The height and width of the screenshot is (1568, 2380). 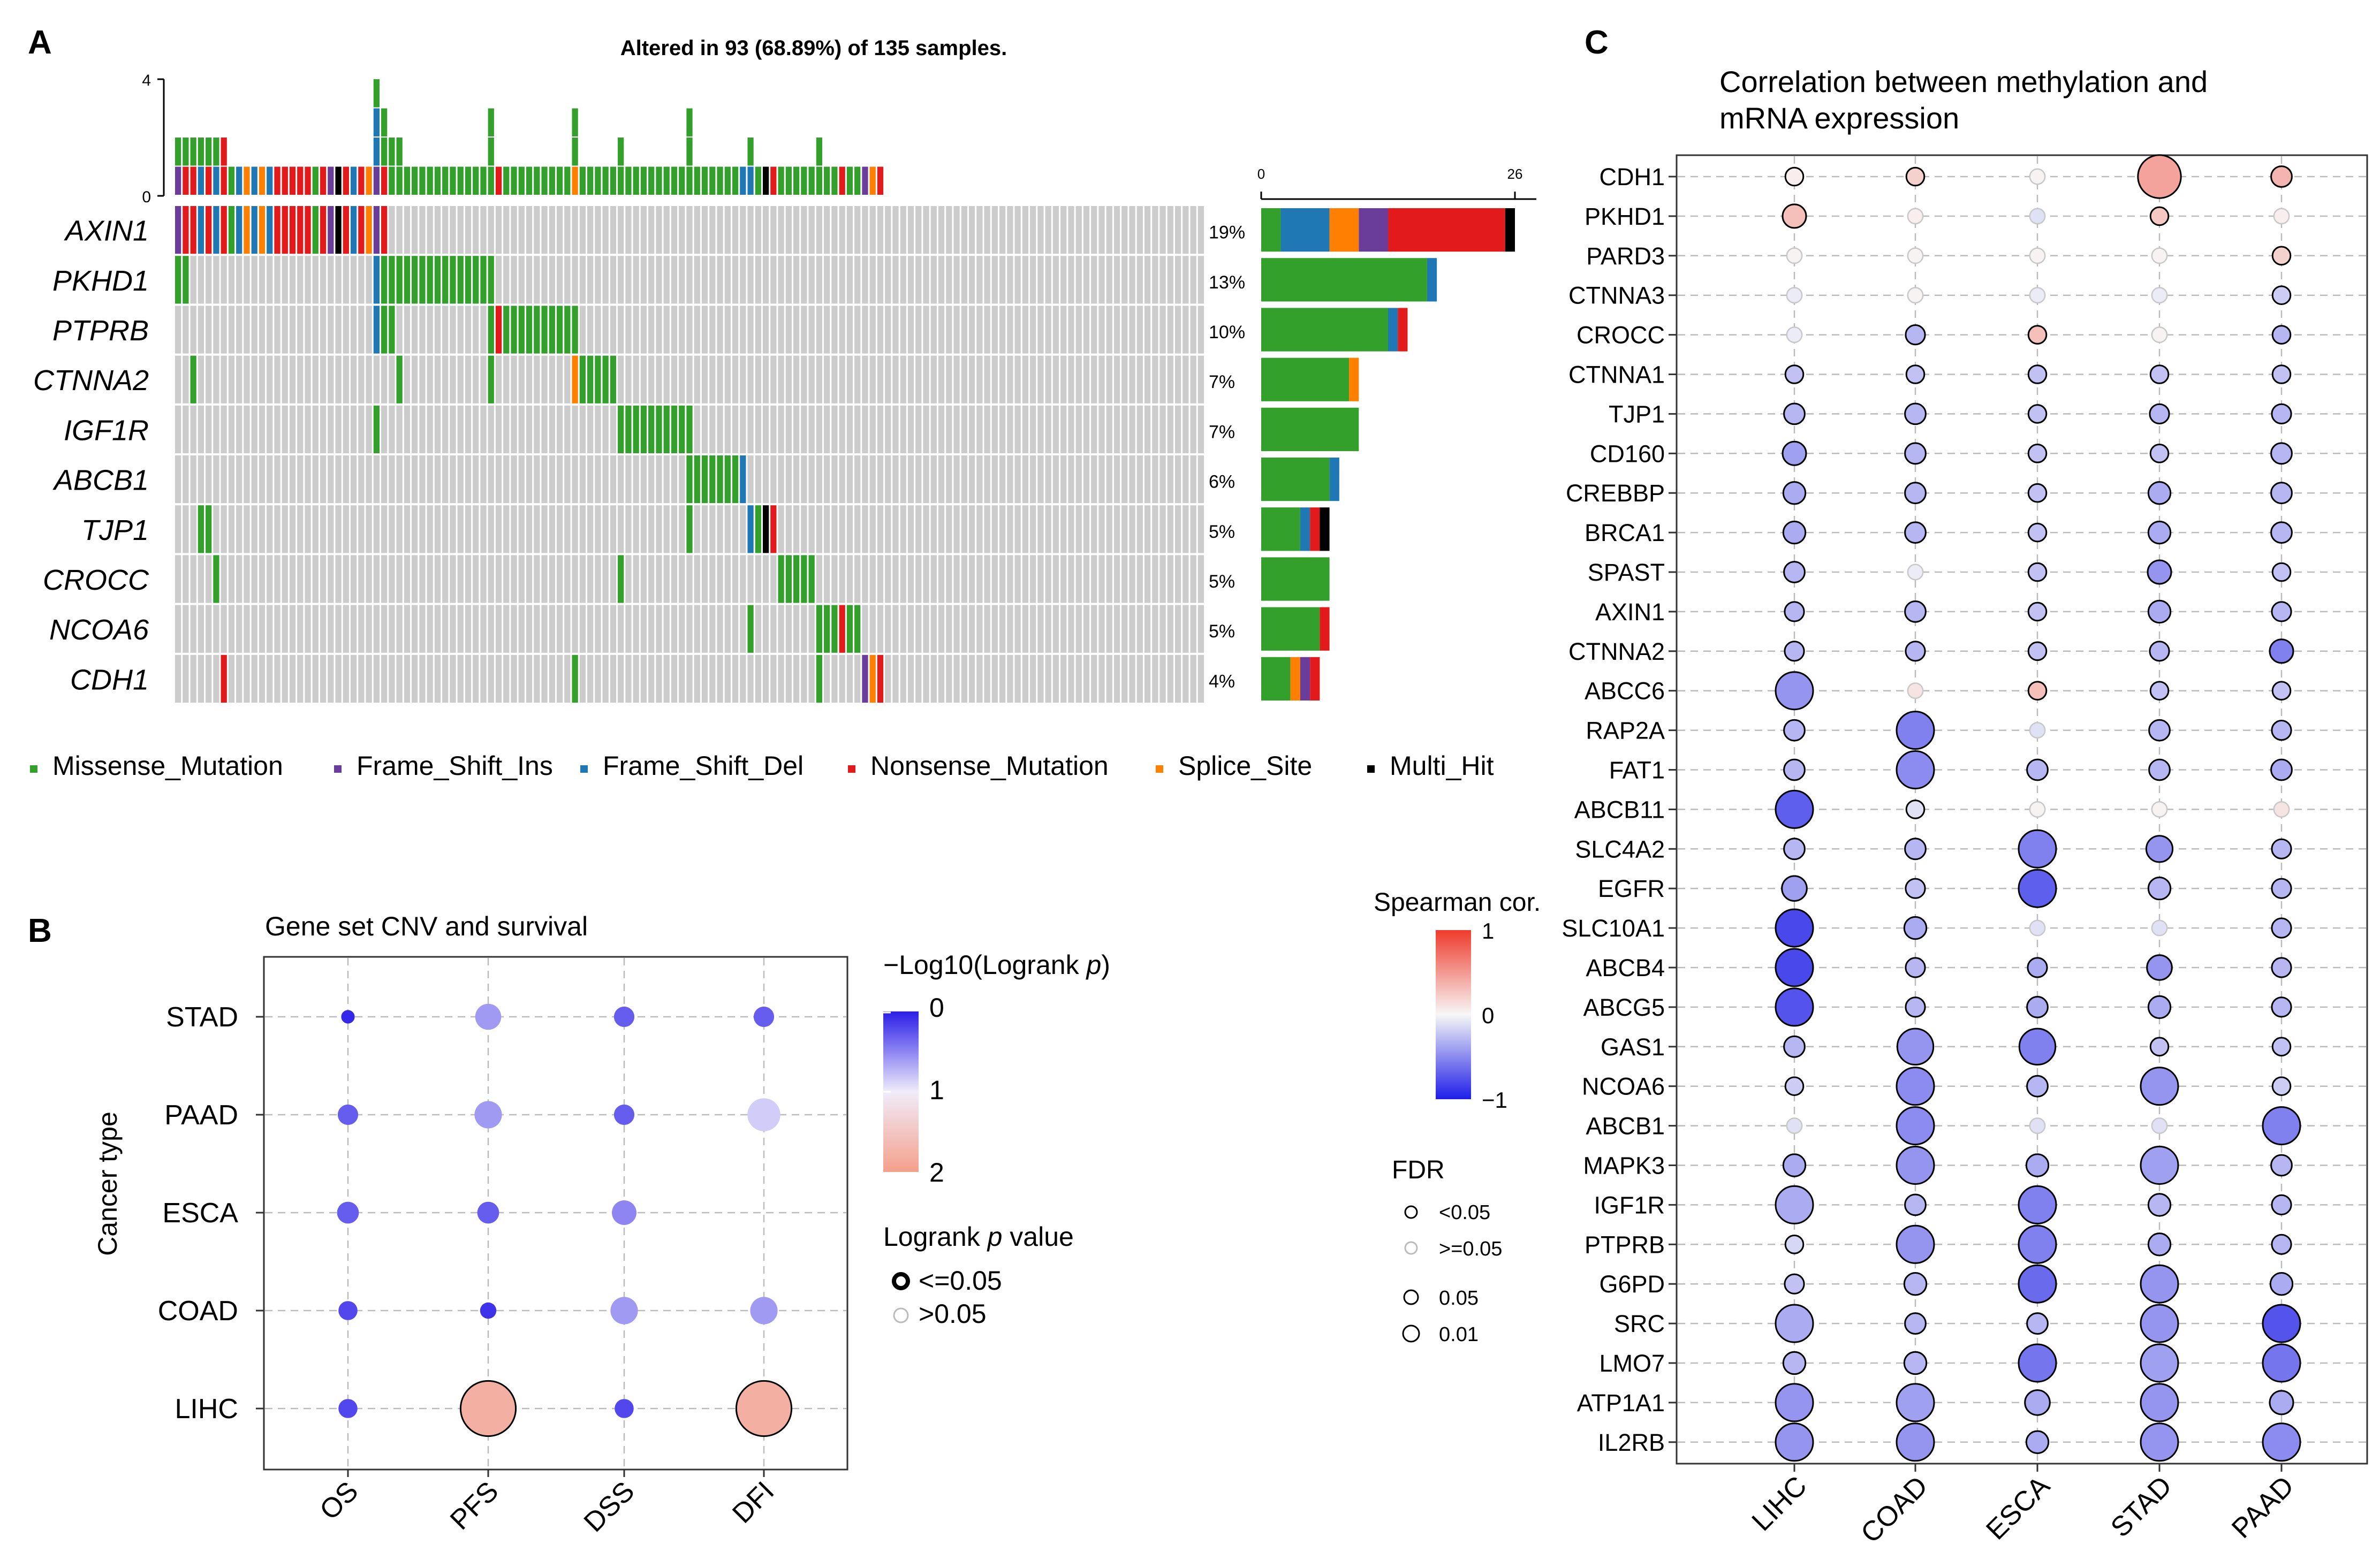 What do you see at coordinates (901, 1281) in the screenshot?
I see `size-legend-b-sig-swatch` at bounding box center [901, 1281].